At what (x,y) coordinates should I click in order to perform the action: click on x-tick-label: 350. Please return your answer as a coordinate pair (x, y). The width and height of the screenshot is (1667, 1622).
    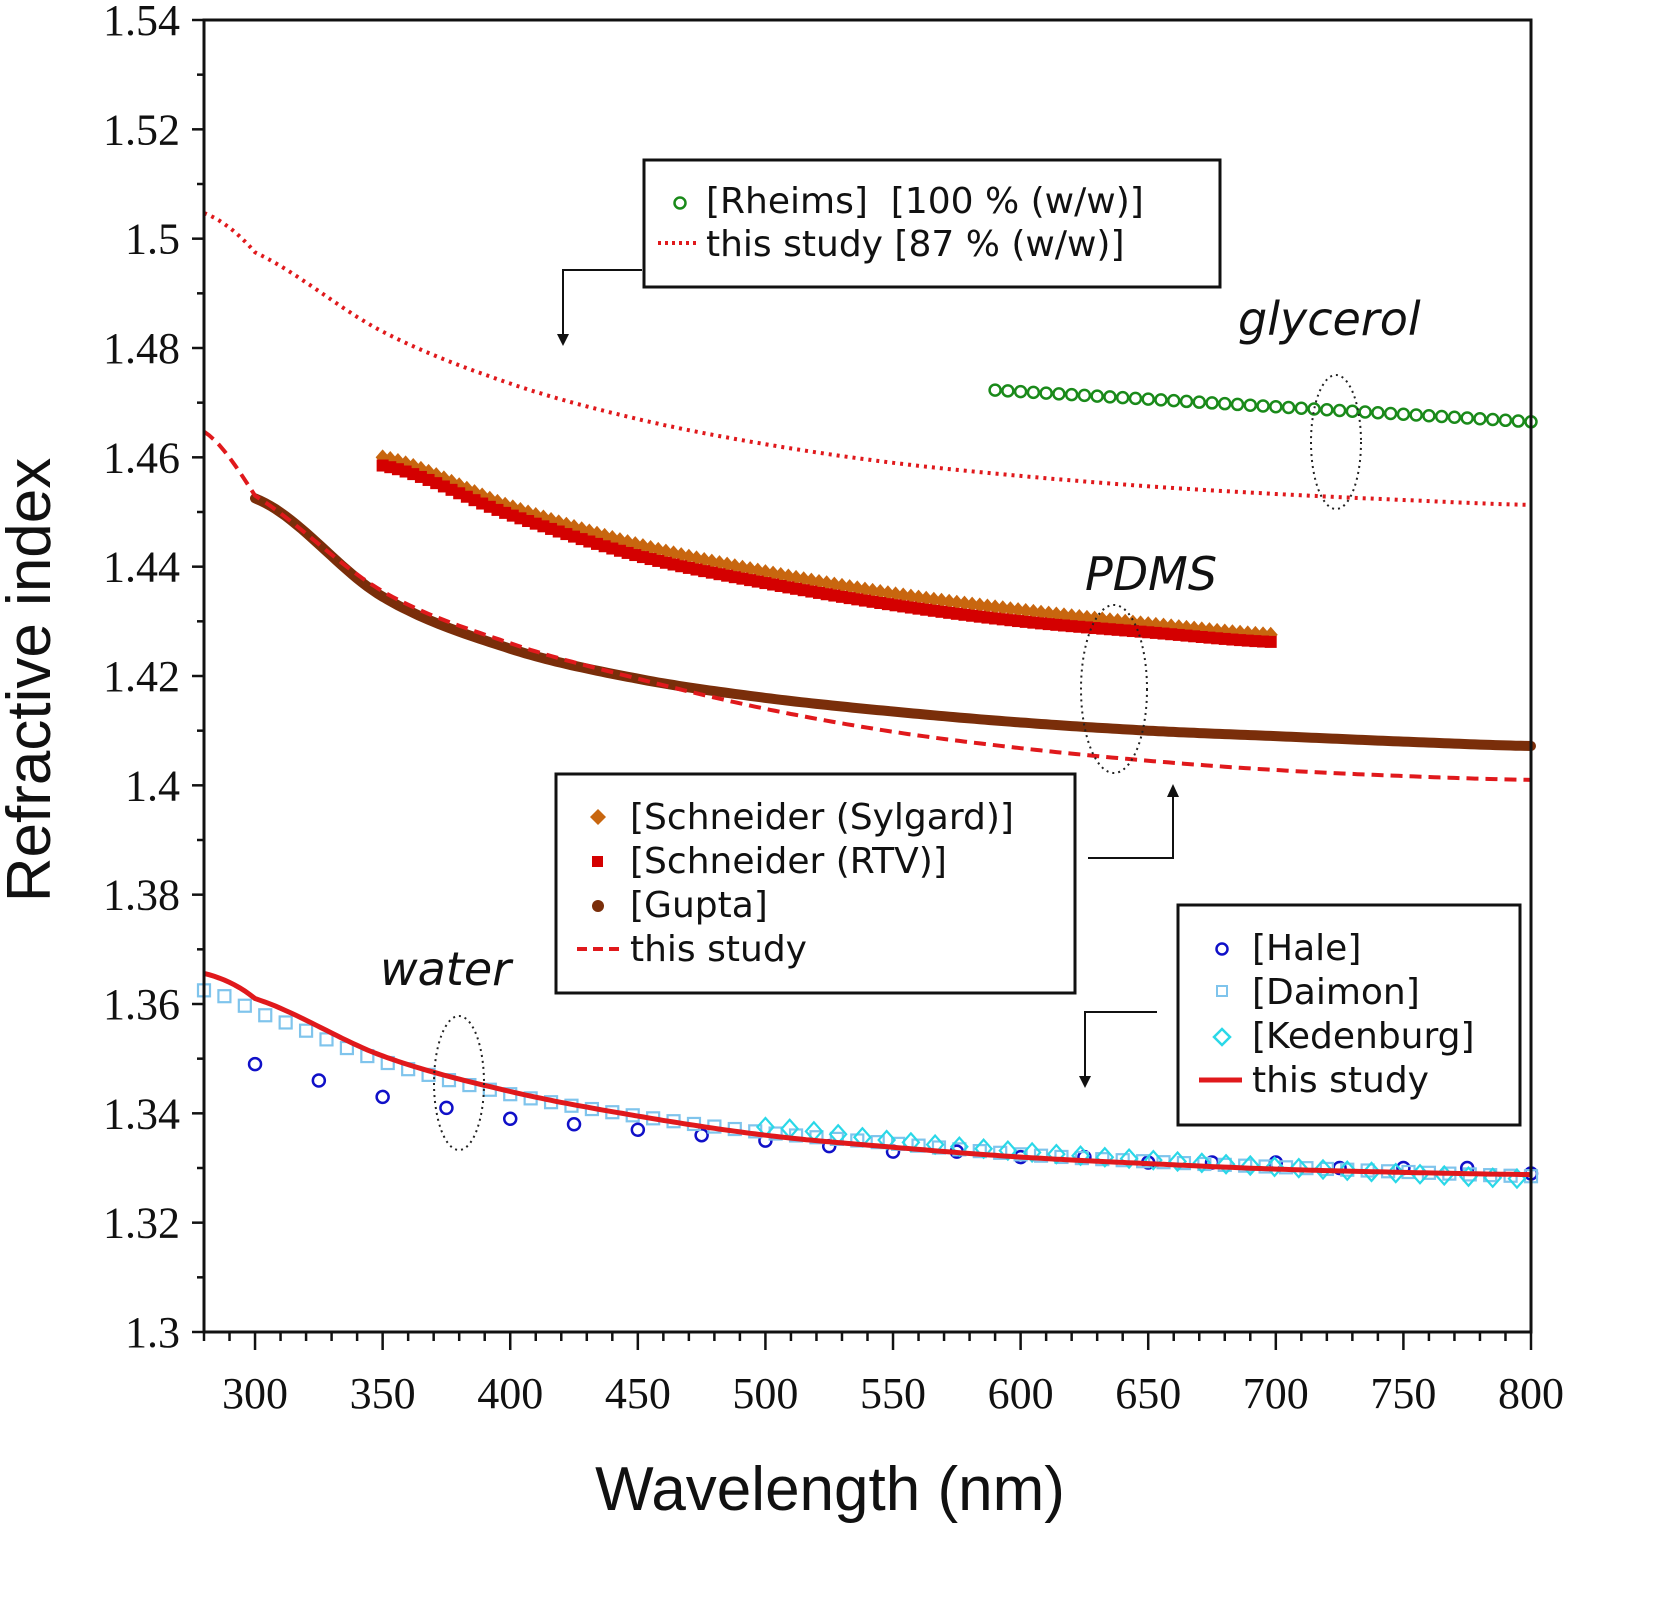
    Looking at the image, I should click on (383, 1393).